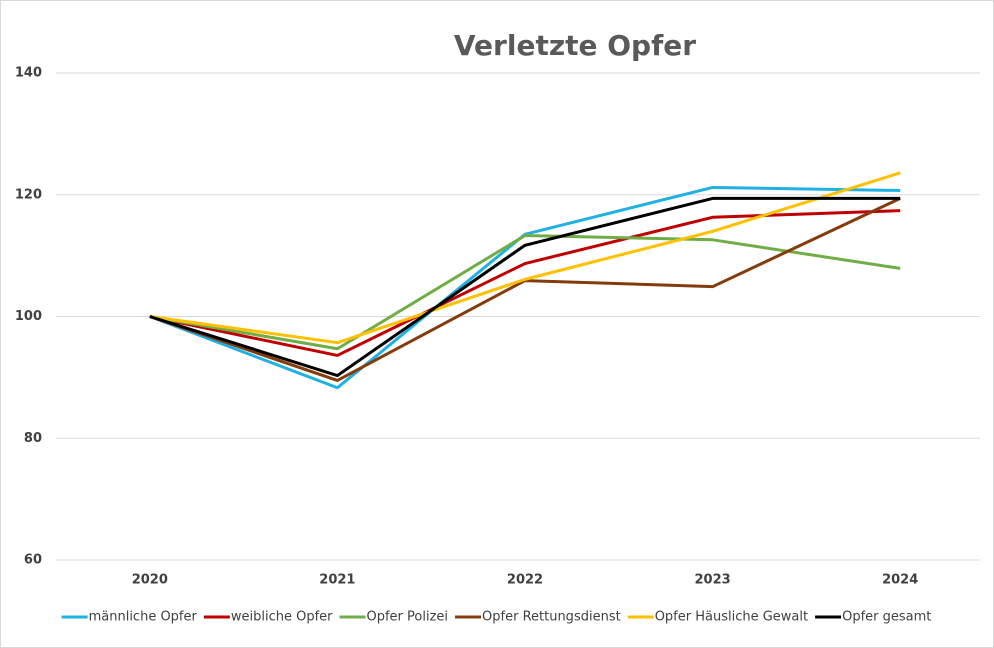  Describe the element at coordinates (33, 438) in the screenshot. I see `y-tick-label: 80` at that location.